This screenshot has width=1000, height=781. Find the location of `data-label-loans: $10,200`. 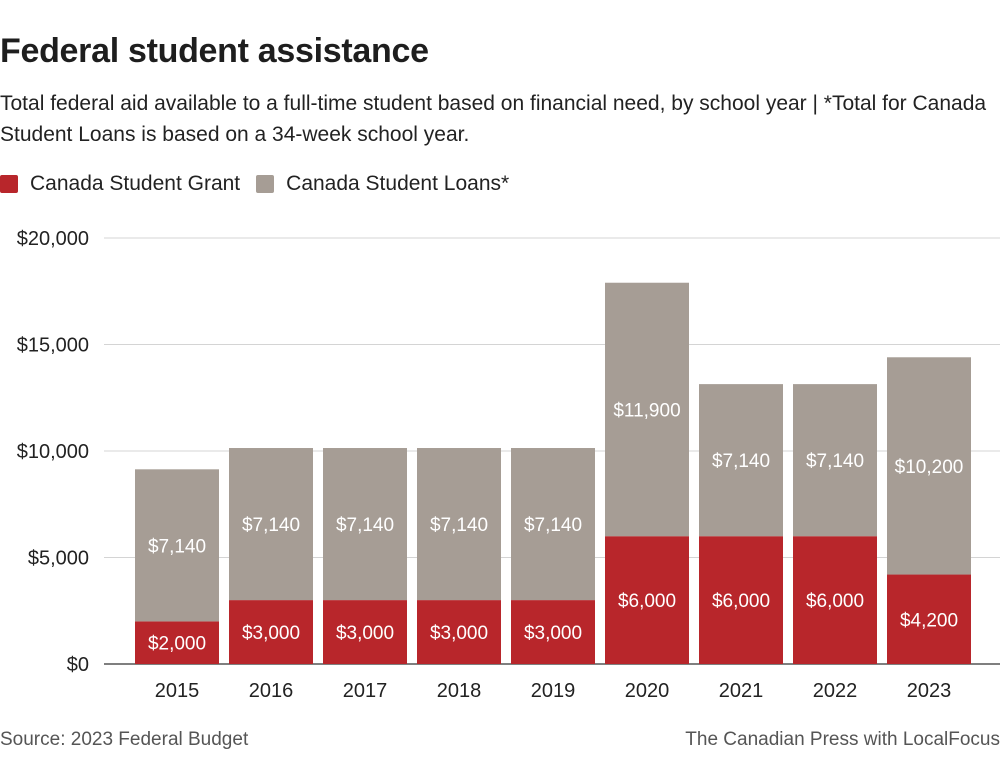

data-label-loans: $10,200 is located at coordinates (929, 467).